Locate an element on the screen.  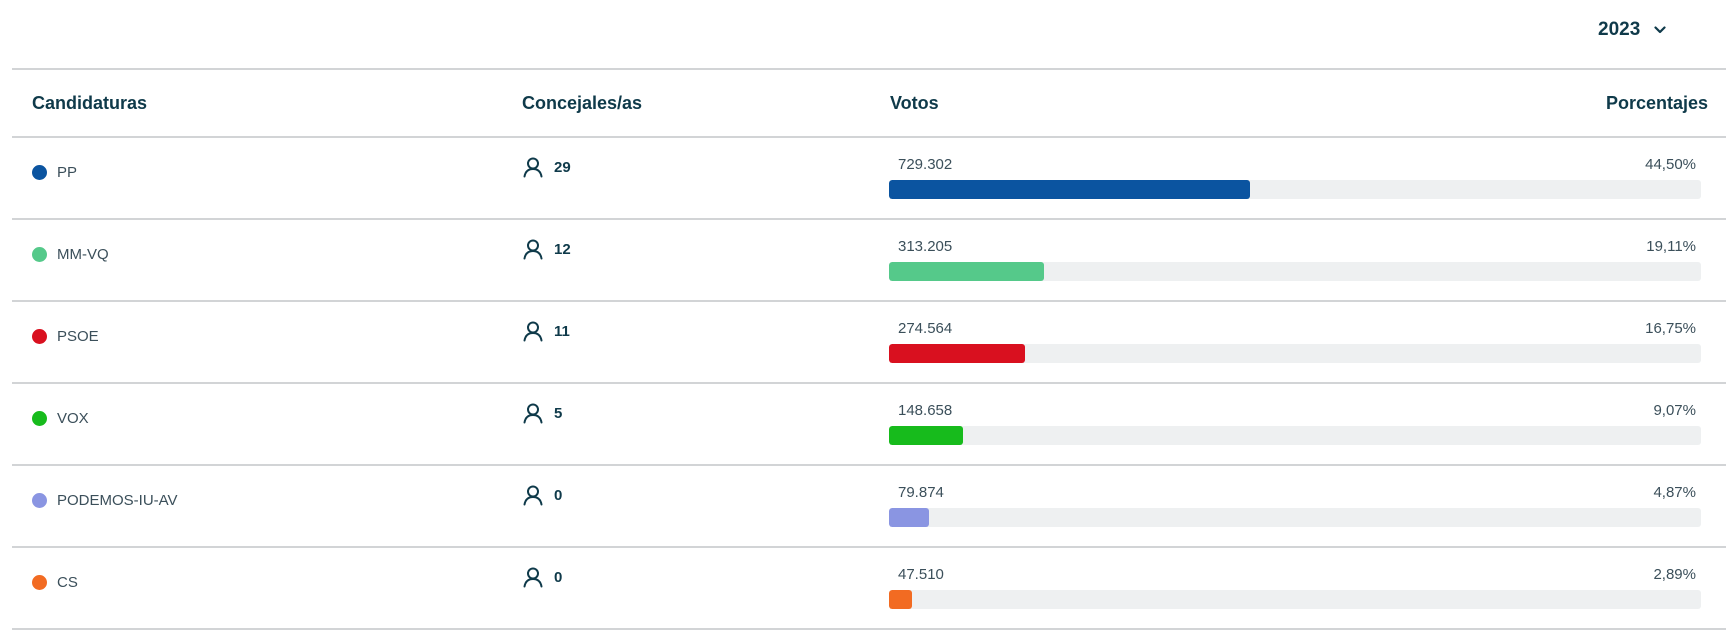
table-row: PODEMOS-IU-AV 0 79.874 4,87% is located at coordinates (869, 507).